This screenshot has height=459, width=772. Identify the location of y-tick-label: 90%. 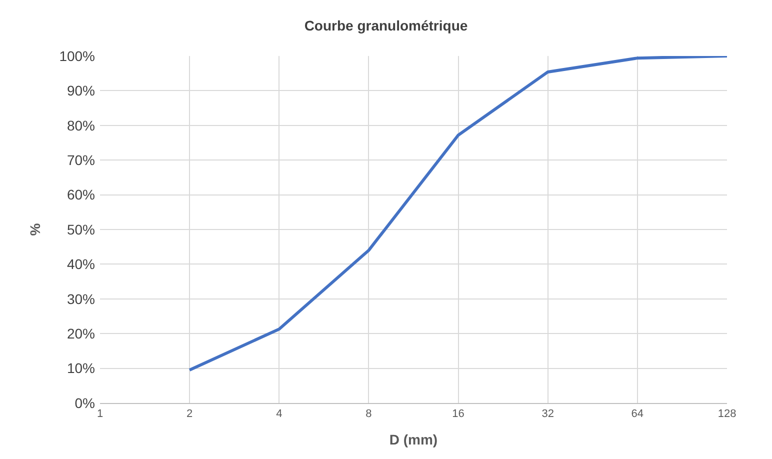
(80, 90).